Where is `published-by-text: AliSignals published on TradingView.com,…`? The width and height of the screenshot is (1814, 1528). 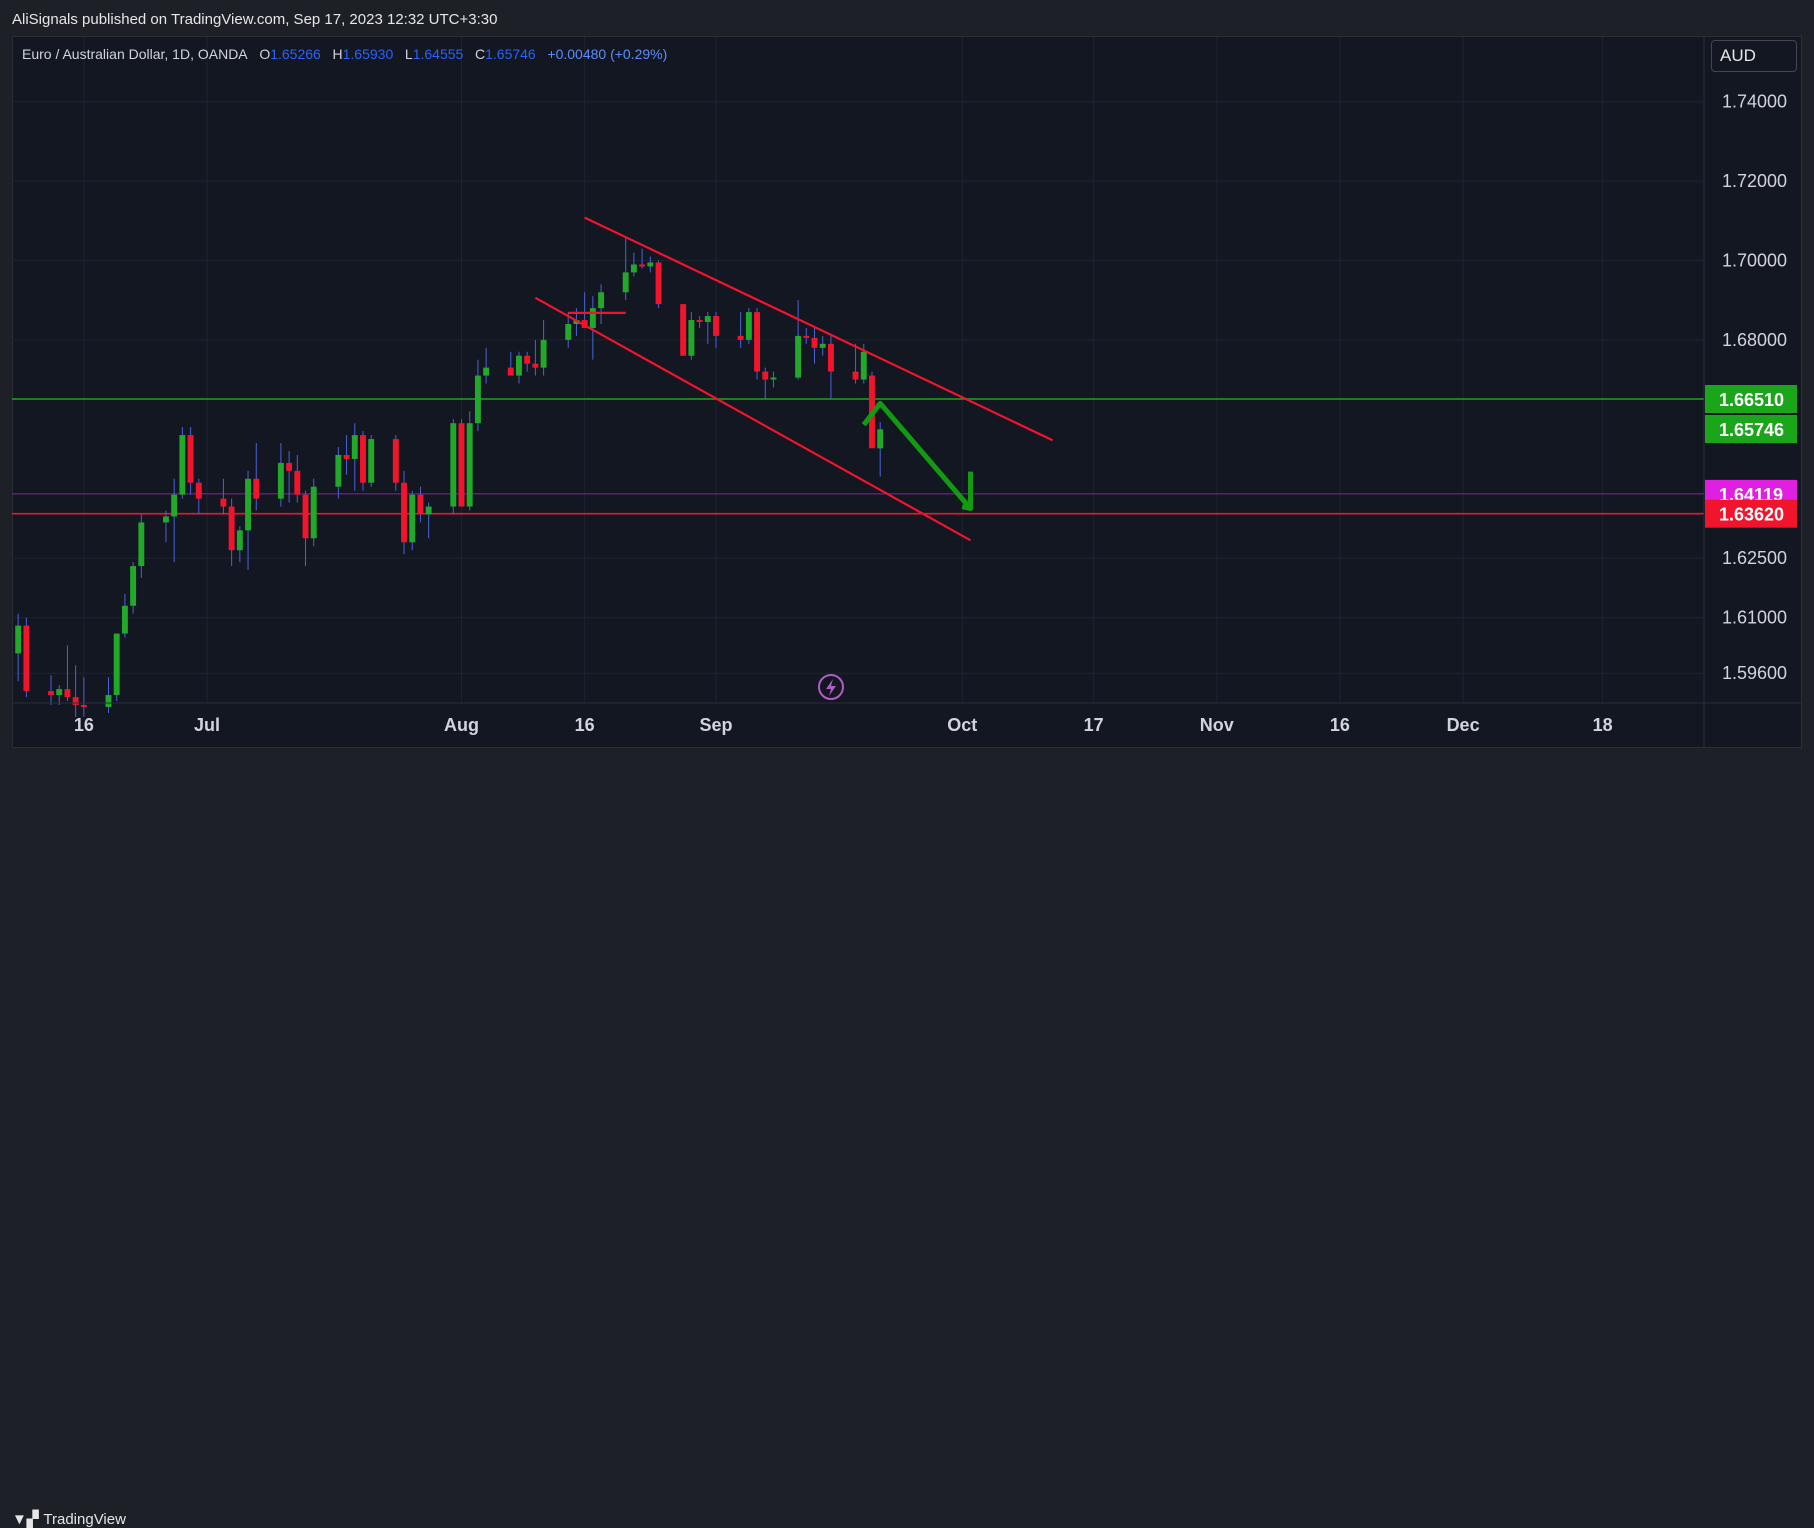
published-by-text: AliSignals published on TradingView.com,… is located at coordinates (255, 19).